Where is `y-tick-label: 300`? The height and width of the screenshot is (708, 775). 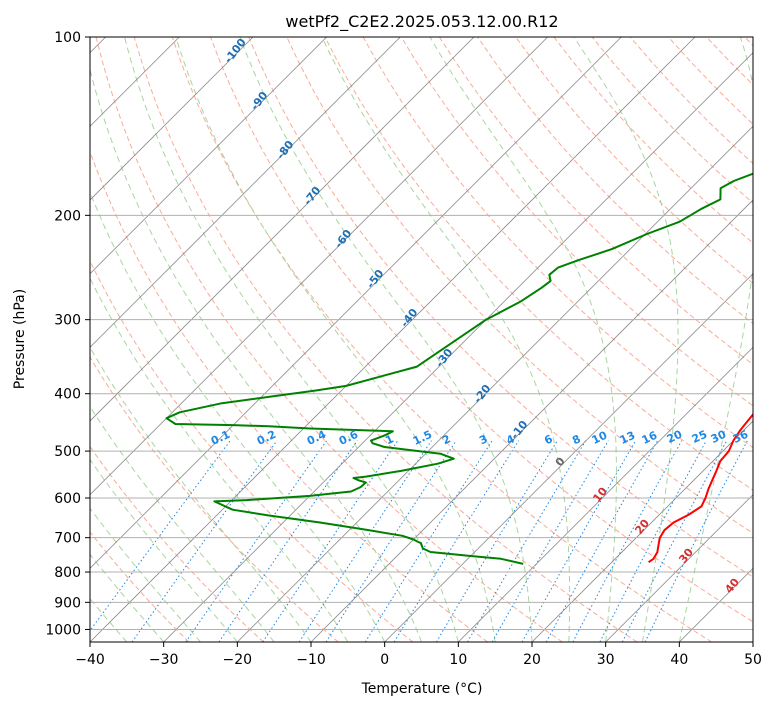
y-tick-label: 300 is located at coordinates (67, 321).